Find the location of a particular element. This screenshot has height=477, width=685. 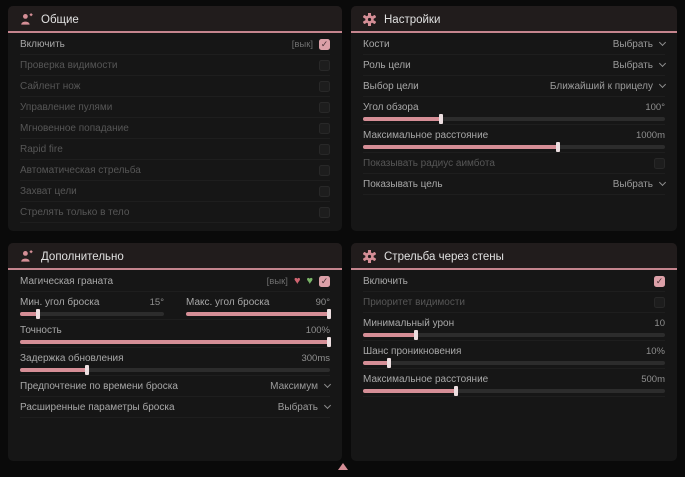

slider-header: Задержка обновления 300ms is located at coordinates (175, 358).